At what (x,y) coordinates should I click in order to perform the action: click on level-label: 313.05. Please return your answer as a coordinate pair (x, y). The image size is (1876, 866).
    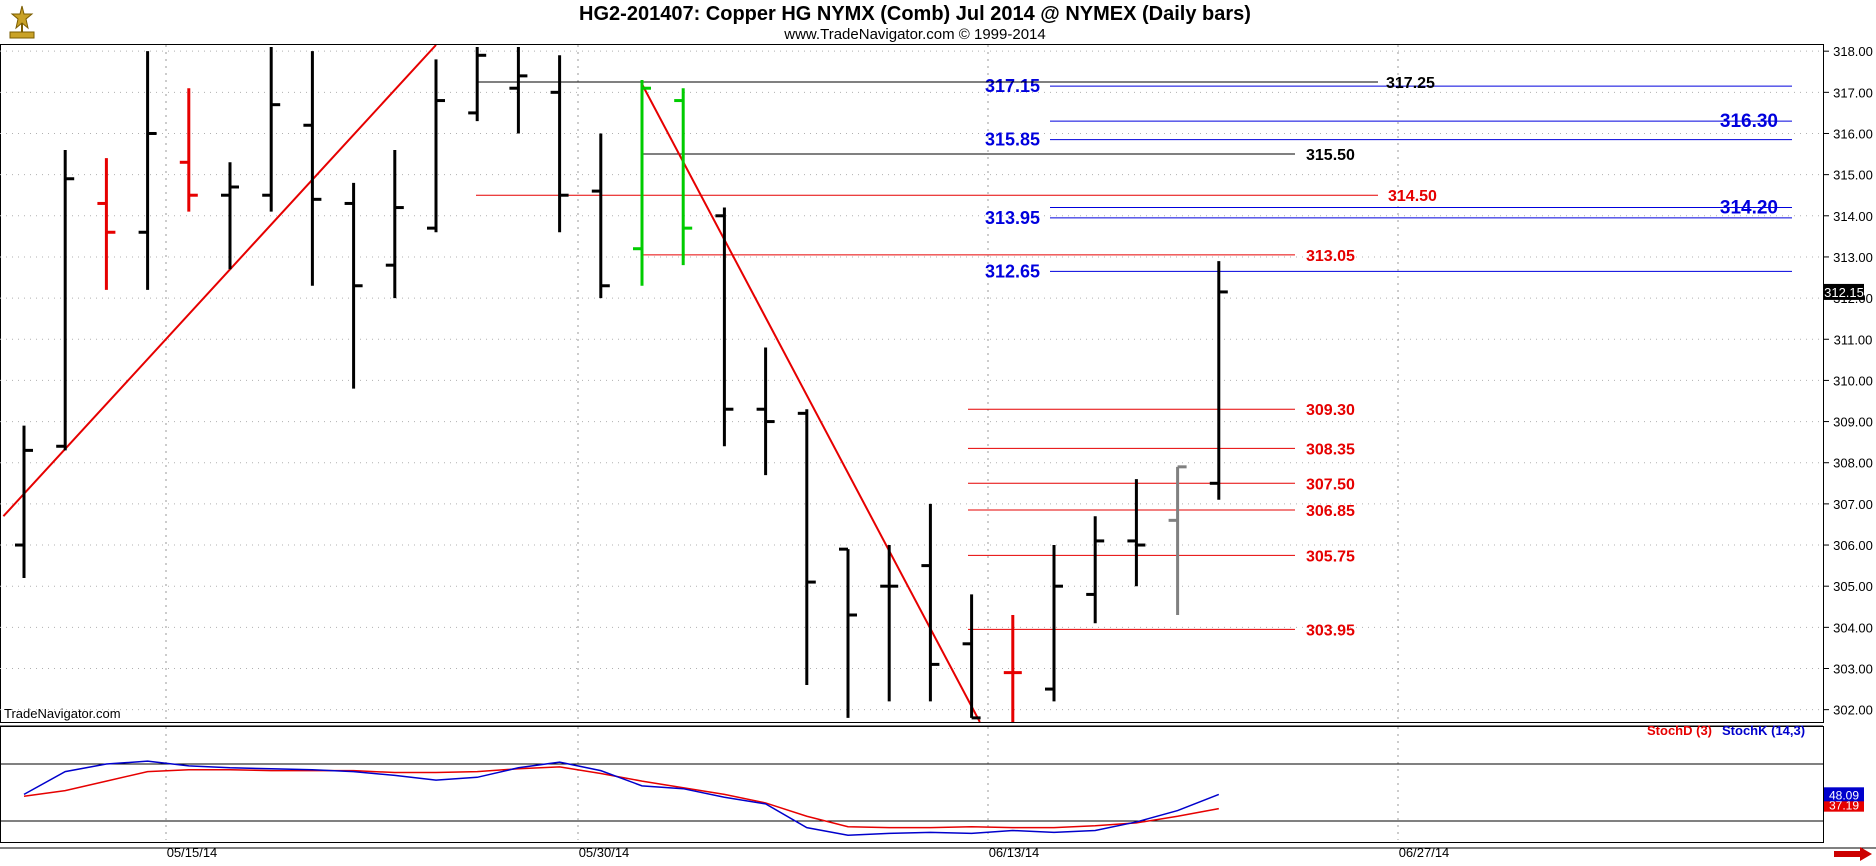
    Looking at the image, I should click on (1330, 256).